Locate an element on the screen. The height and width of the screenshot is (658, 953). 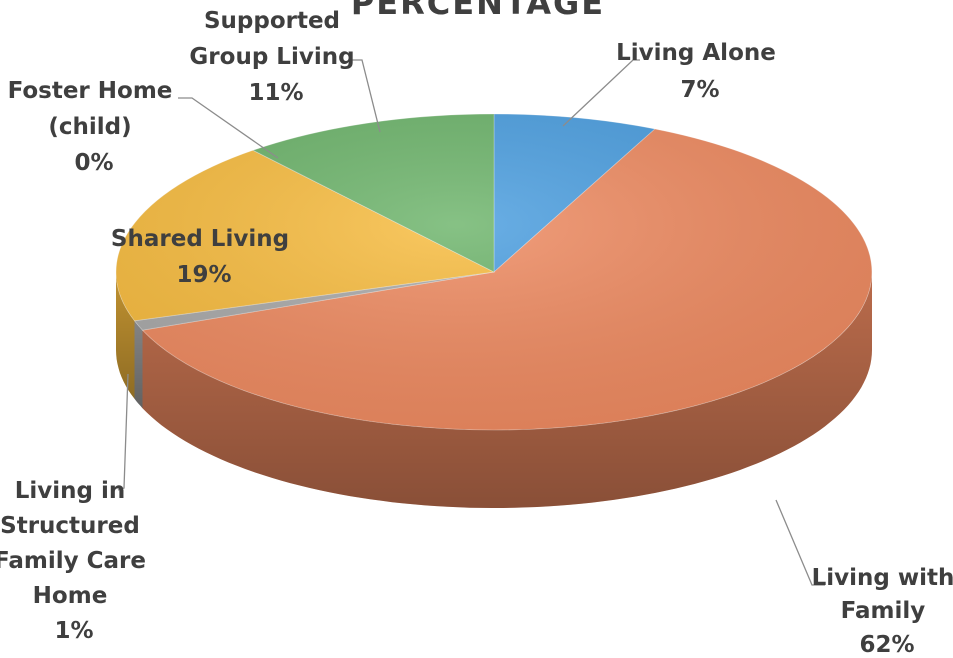
label-living-with-family: Living with Family 62% is located at coordinates (882, 611).